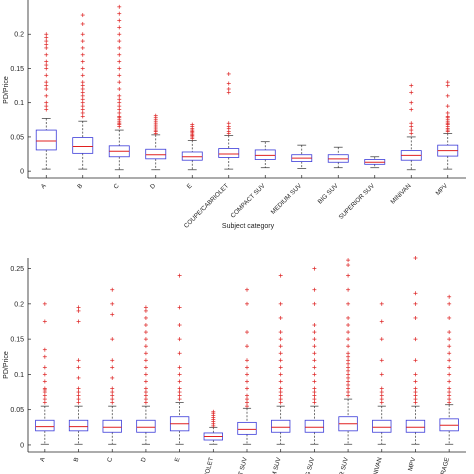 The height and width of the screenshot is (474, 474). Describe the element at coordinates (22, 172) in the screenshot. I see `y-tick-label: 0` at that location.